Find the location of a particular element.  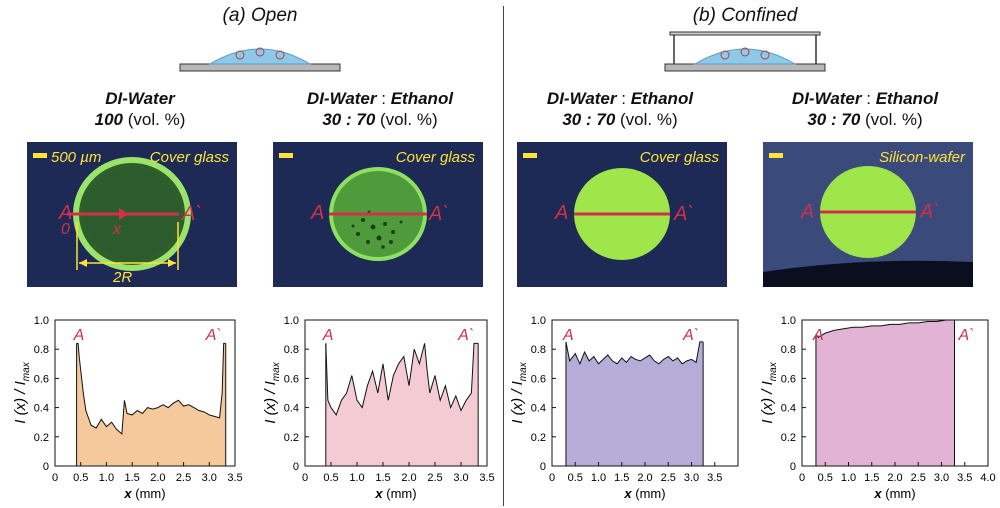

confined-droplet-schematic is located at coordinates (745, 51).